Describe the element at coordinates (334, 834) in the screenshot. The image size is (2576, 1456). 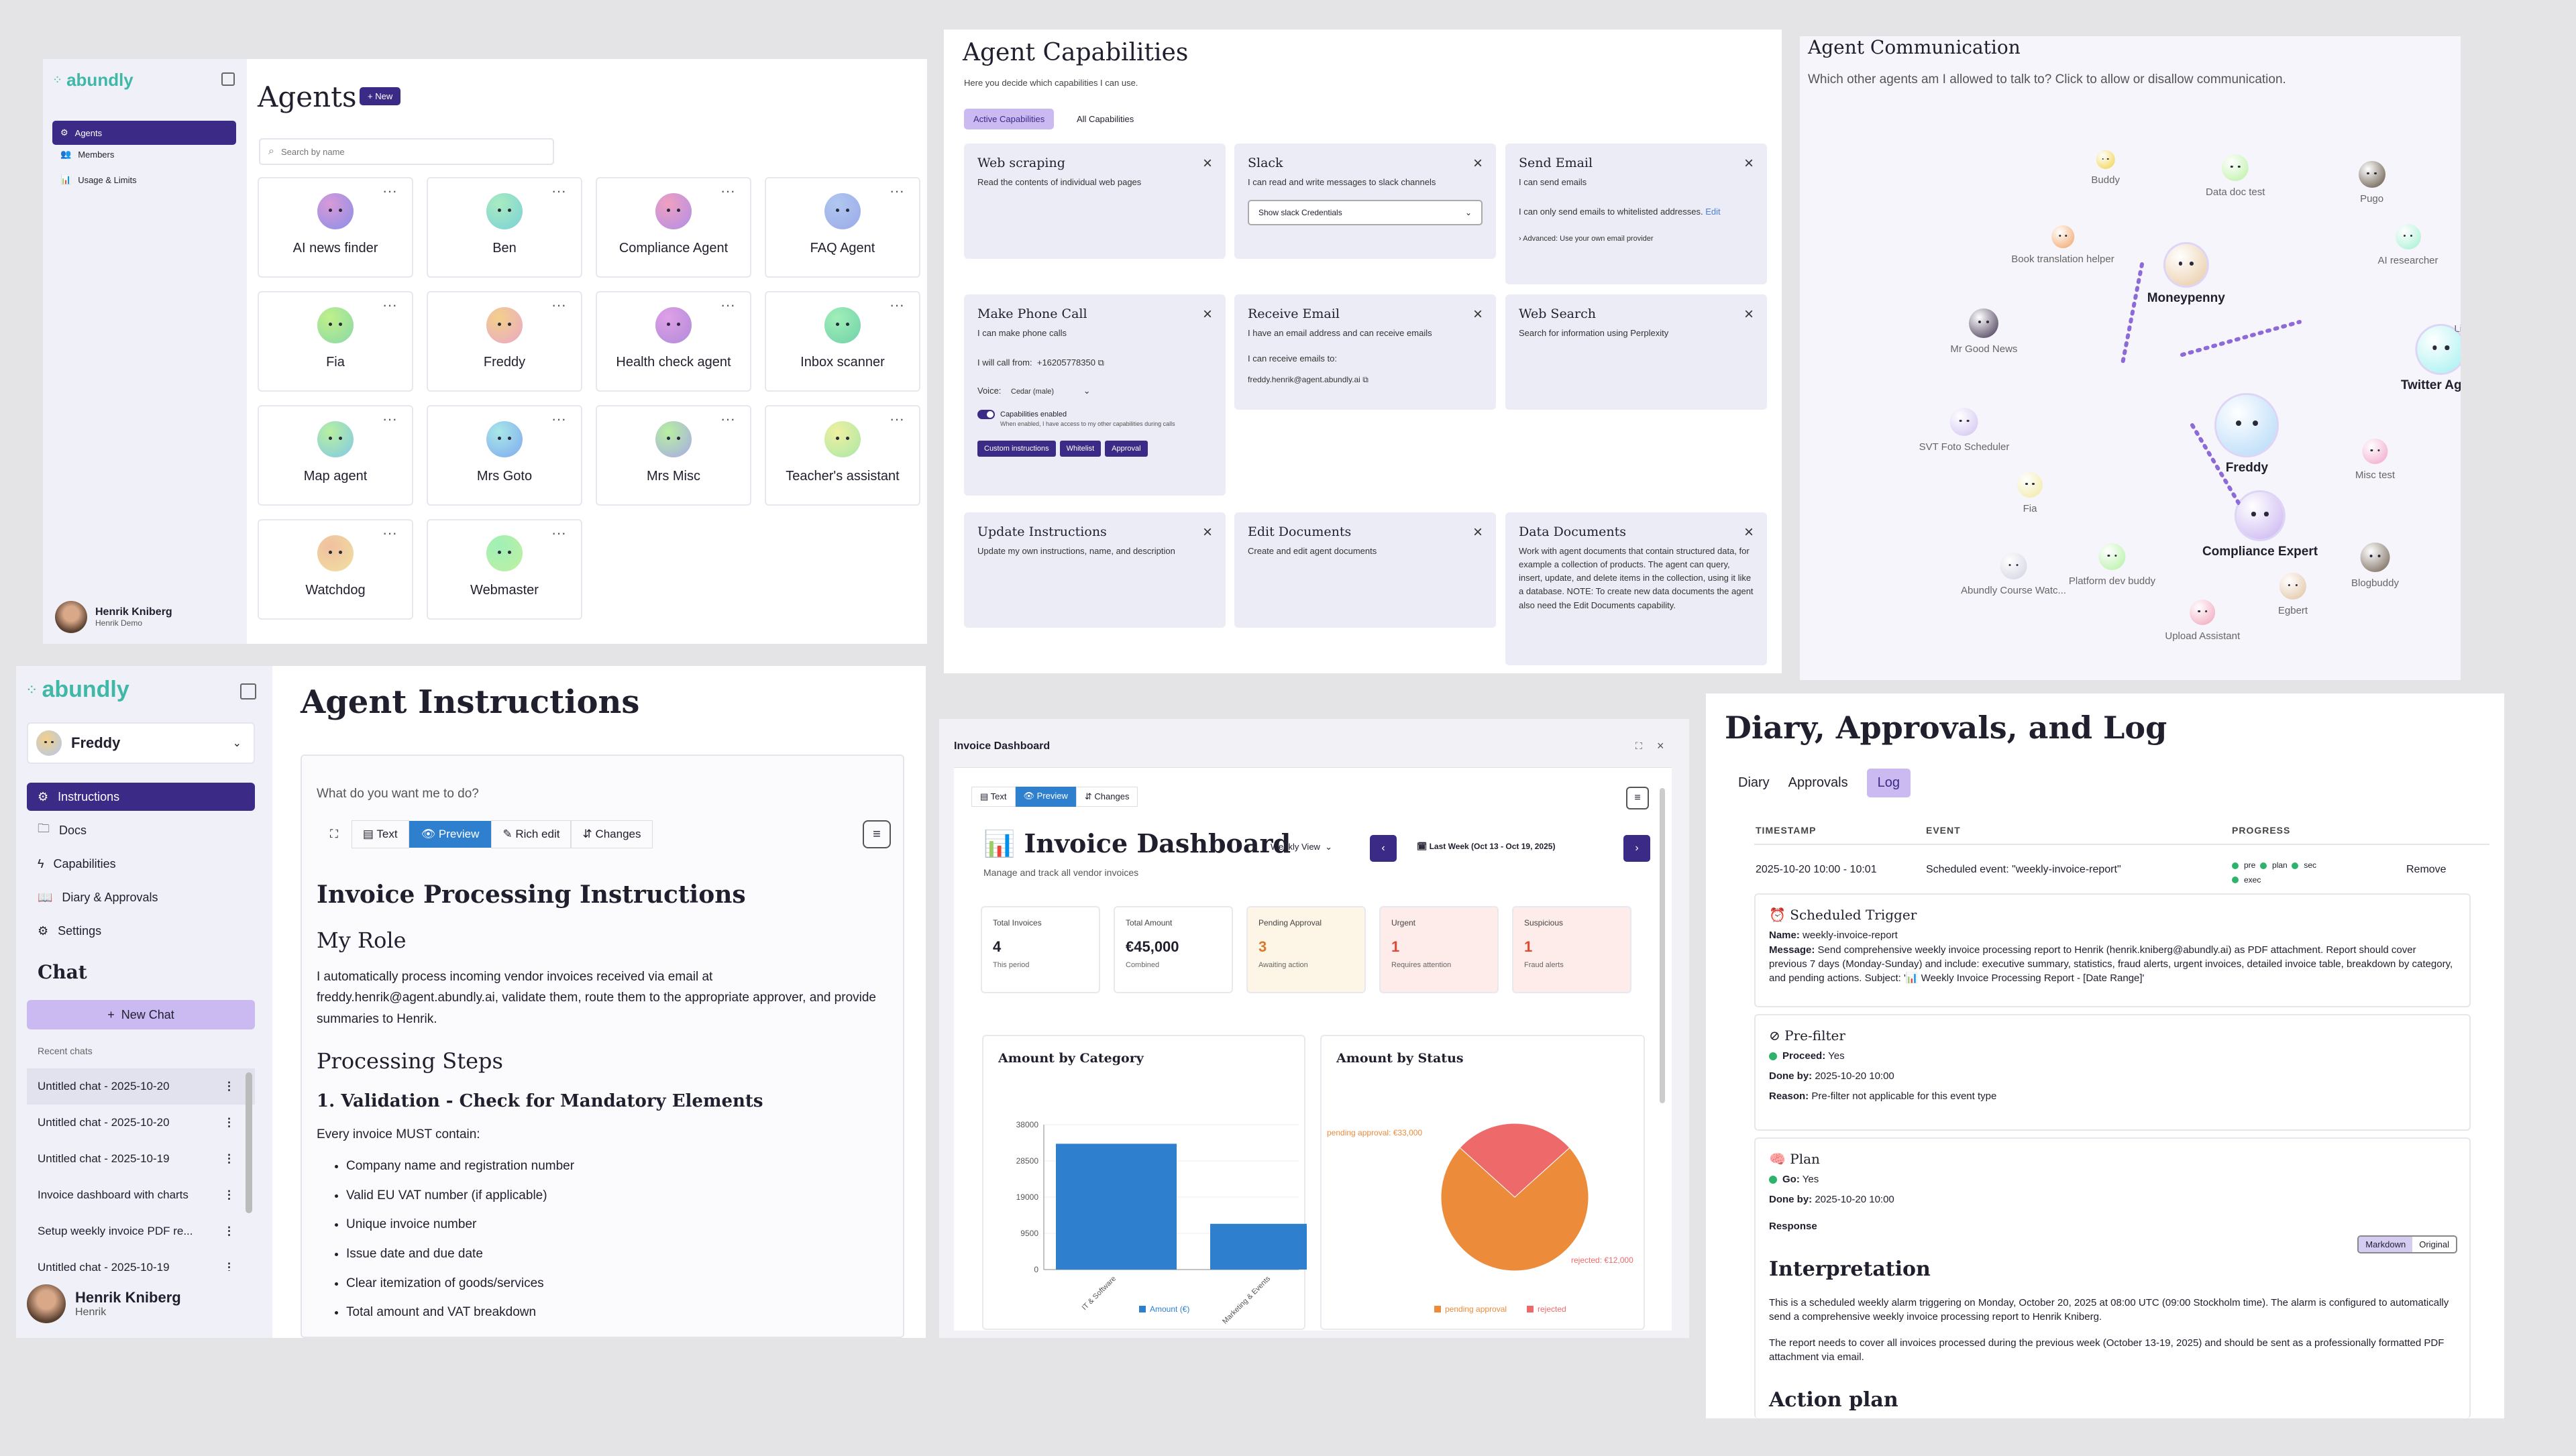
I see `expand-icon: ⛶` at that location.